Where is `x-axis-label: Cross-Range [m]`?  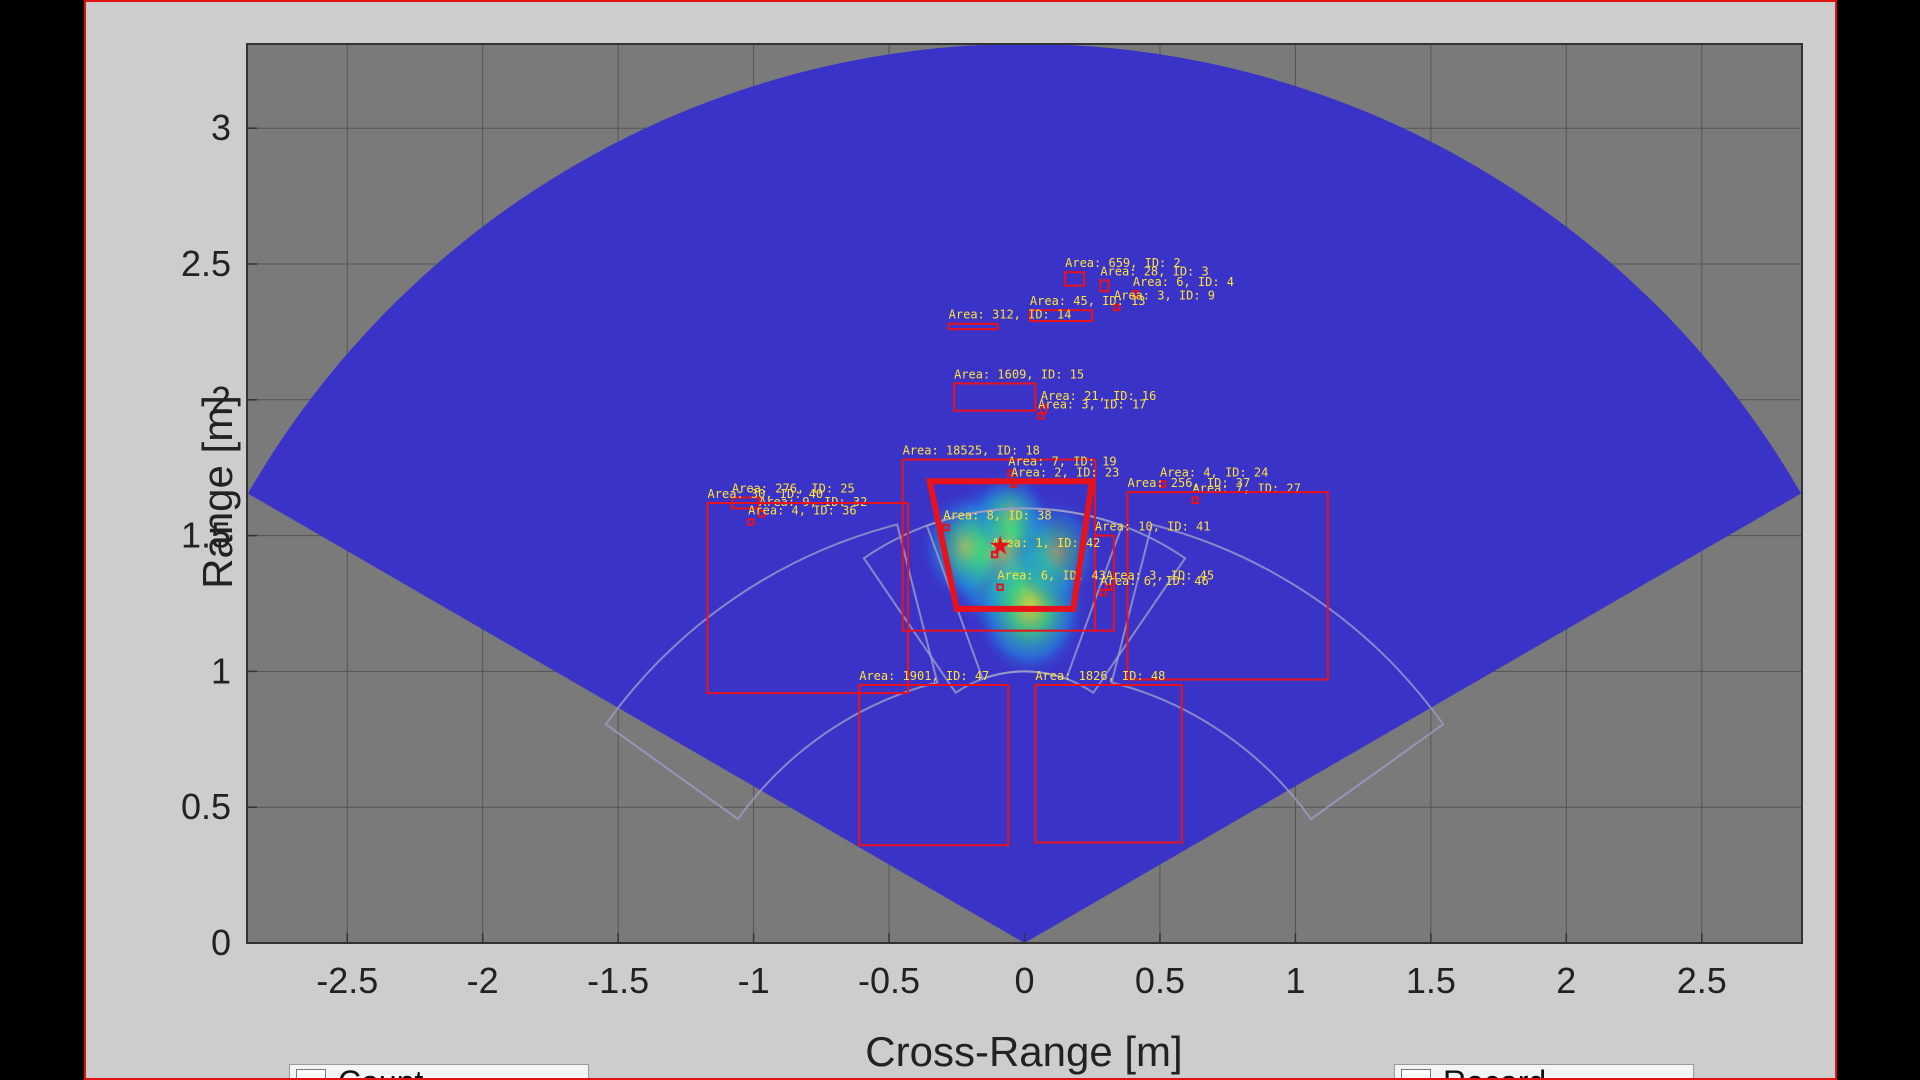
x-axis-label: Cross-Range [m] is located at coordinates (1023, 1051).